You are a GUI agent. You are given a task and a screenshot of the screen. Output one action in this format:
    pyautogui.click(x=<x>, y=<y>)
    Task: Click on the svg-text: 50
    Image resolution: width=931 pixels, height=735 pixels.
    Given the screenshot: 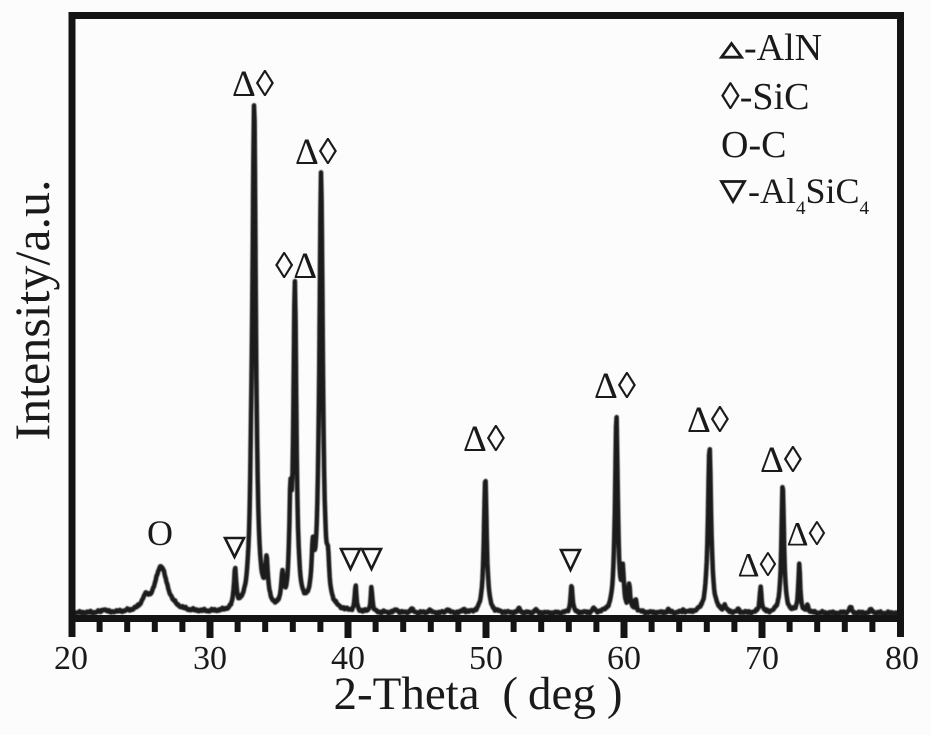 What is the action you would take?
    pyautogui.click(x=486, y=658)
    